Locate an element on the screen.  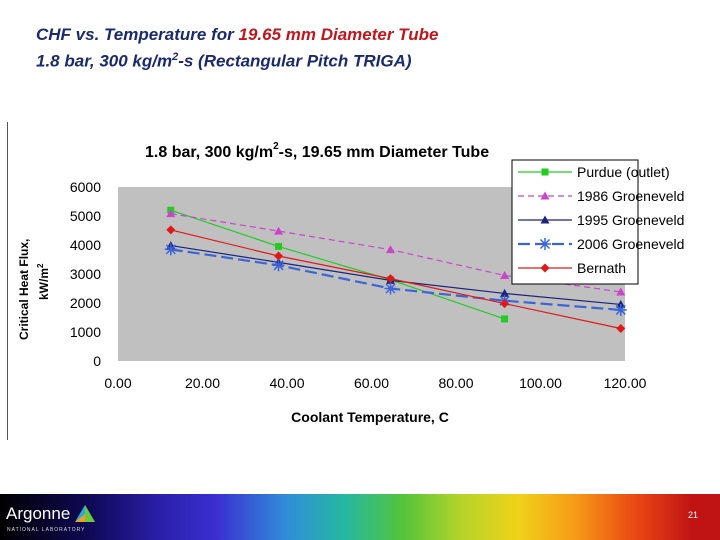
legend-box is located at coordinates (575, 222).